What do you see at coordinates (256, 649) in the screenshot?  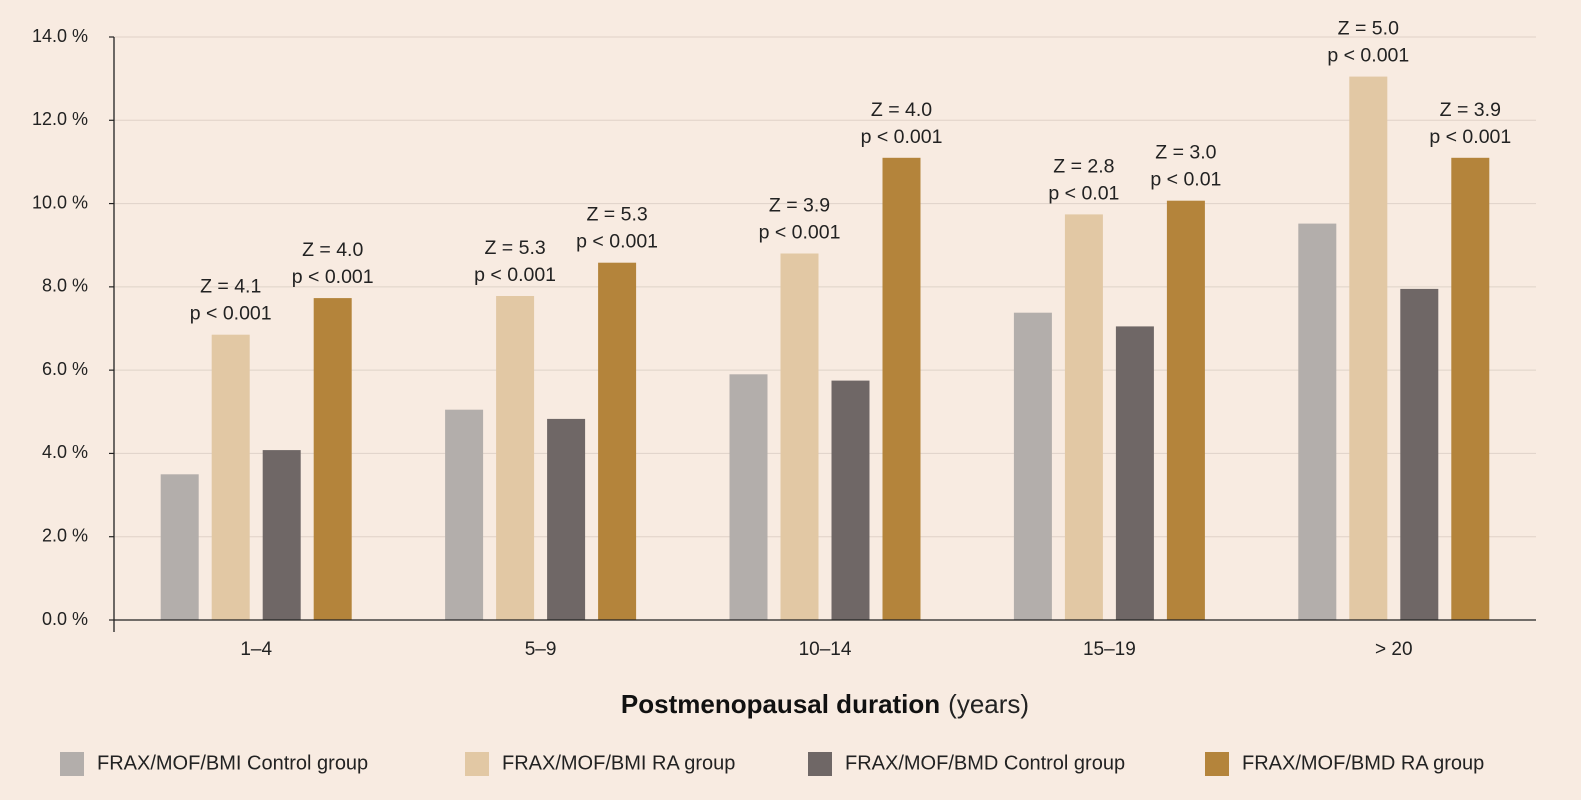 I see `x-tick-label: 1–4` at bounding box center [256, 649].